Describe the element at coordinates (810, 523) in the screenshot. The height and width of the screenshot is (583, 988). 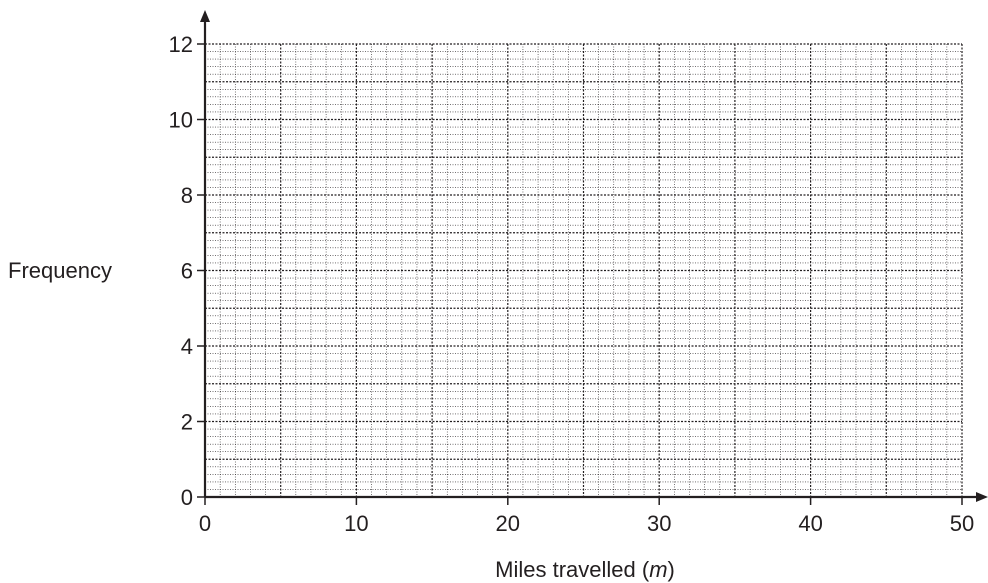
I see `x-tick-label: 40` at that location.